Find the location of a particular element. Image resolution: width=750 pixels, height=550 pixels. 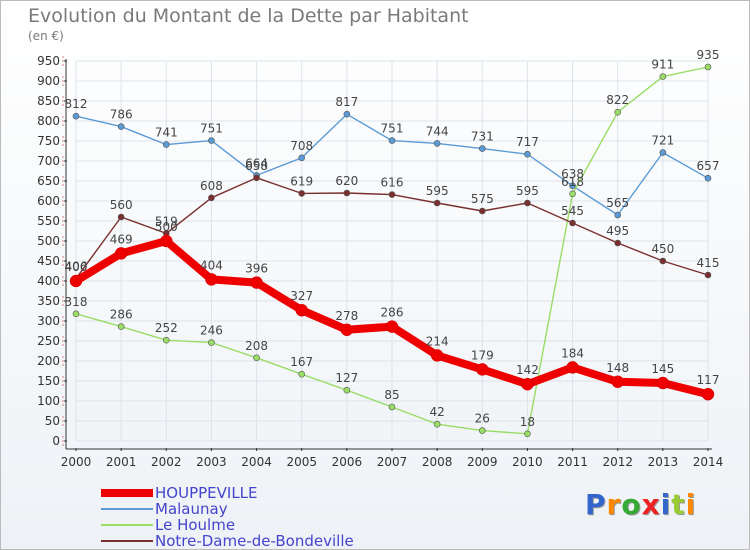

legend-label-le-houlme: Le Houlme is located at coordinates (195, 525).